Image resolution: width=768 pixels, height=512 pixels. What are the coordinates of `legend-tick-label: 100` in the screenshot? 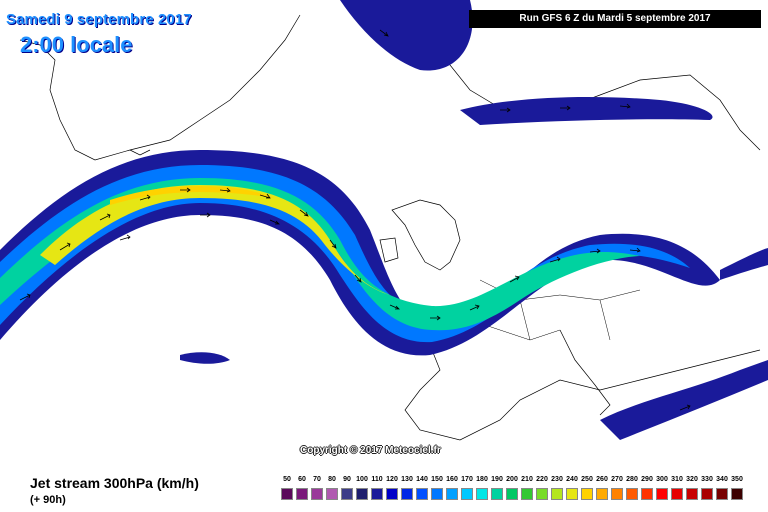 It's located at (362, 479).